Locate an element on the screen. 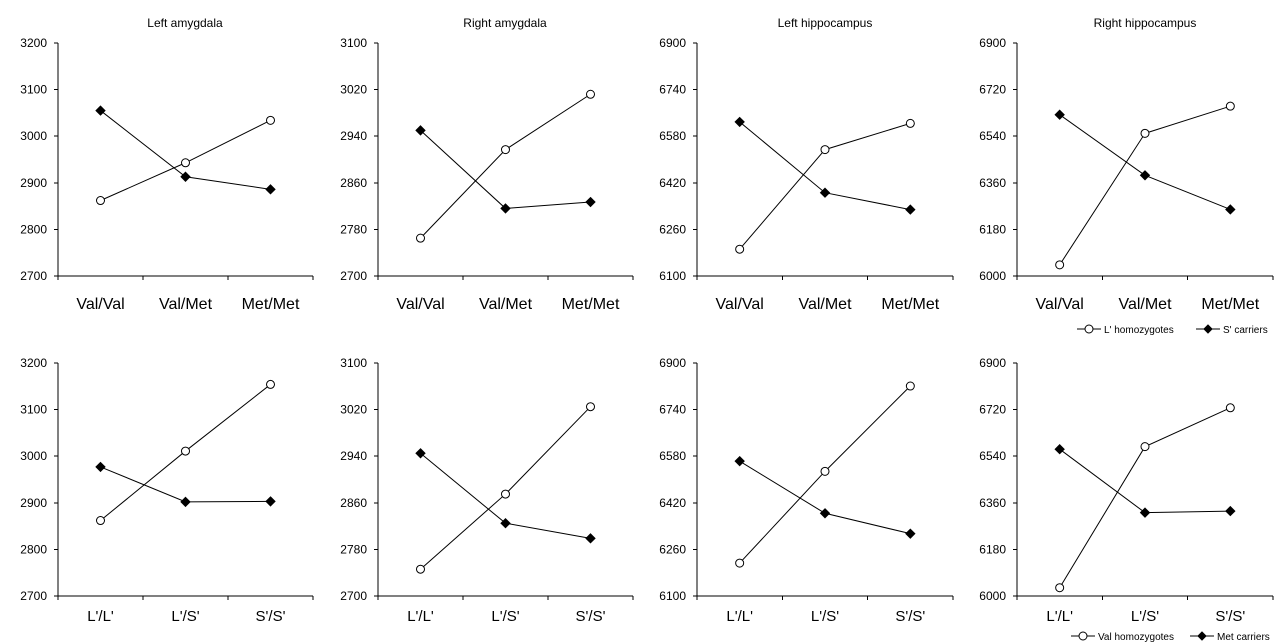 This screenshot has height=644, width=1286. legend-marker-s-carriers is located at coordinates (1208, 329).